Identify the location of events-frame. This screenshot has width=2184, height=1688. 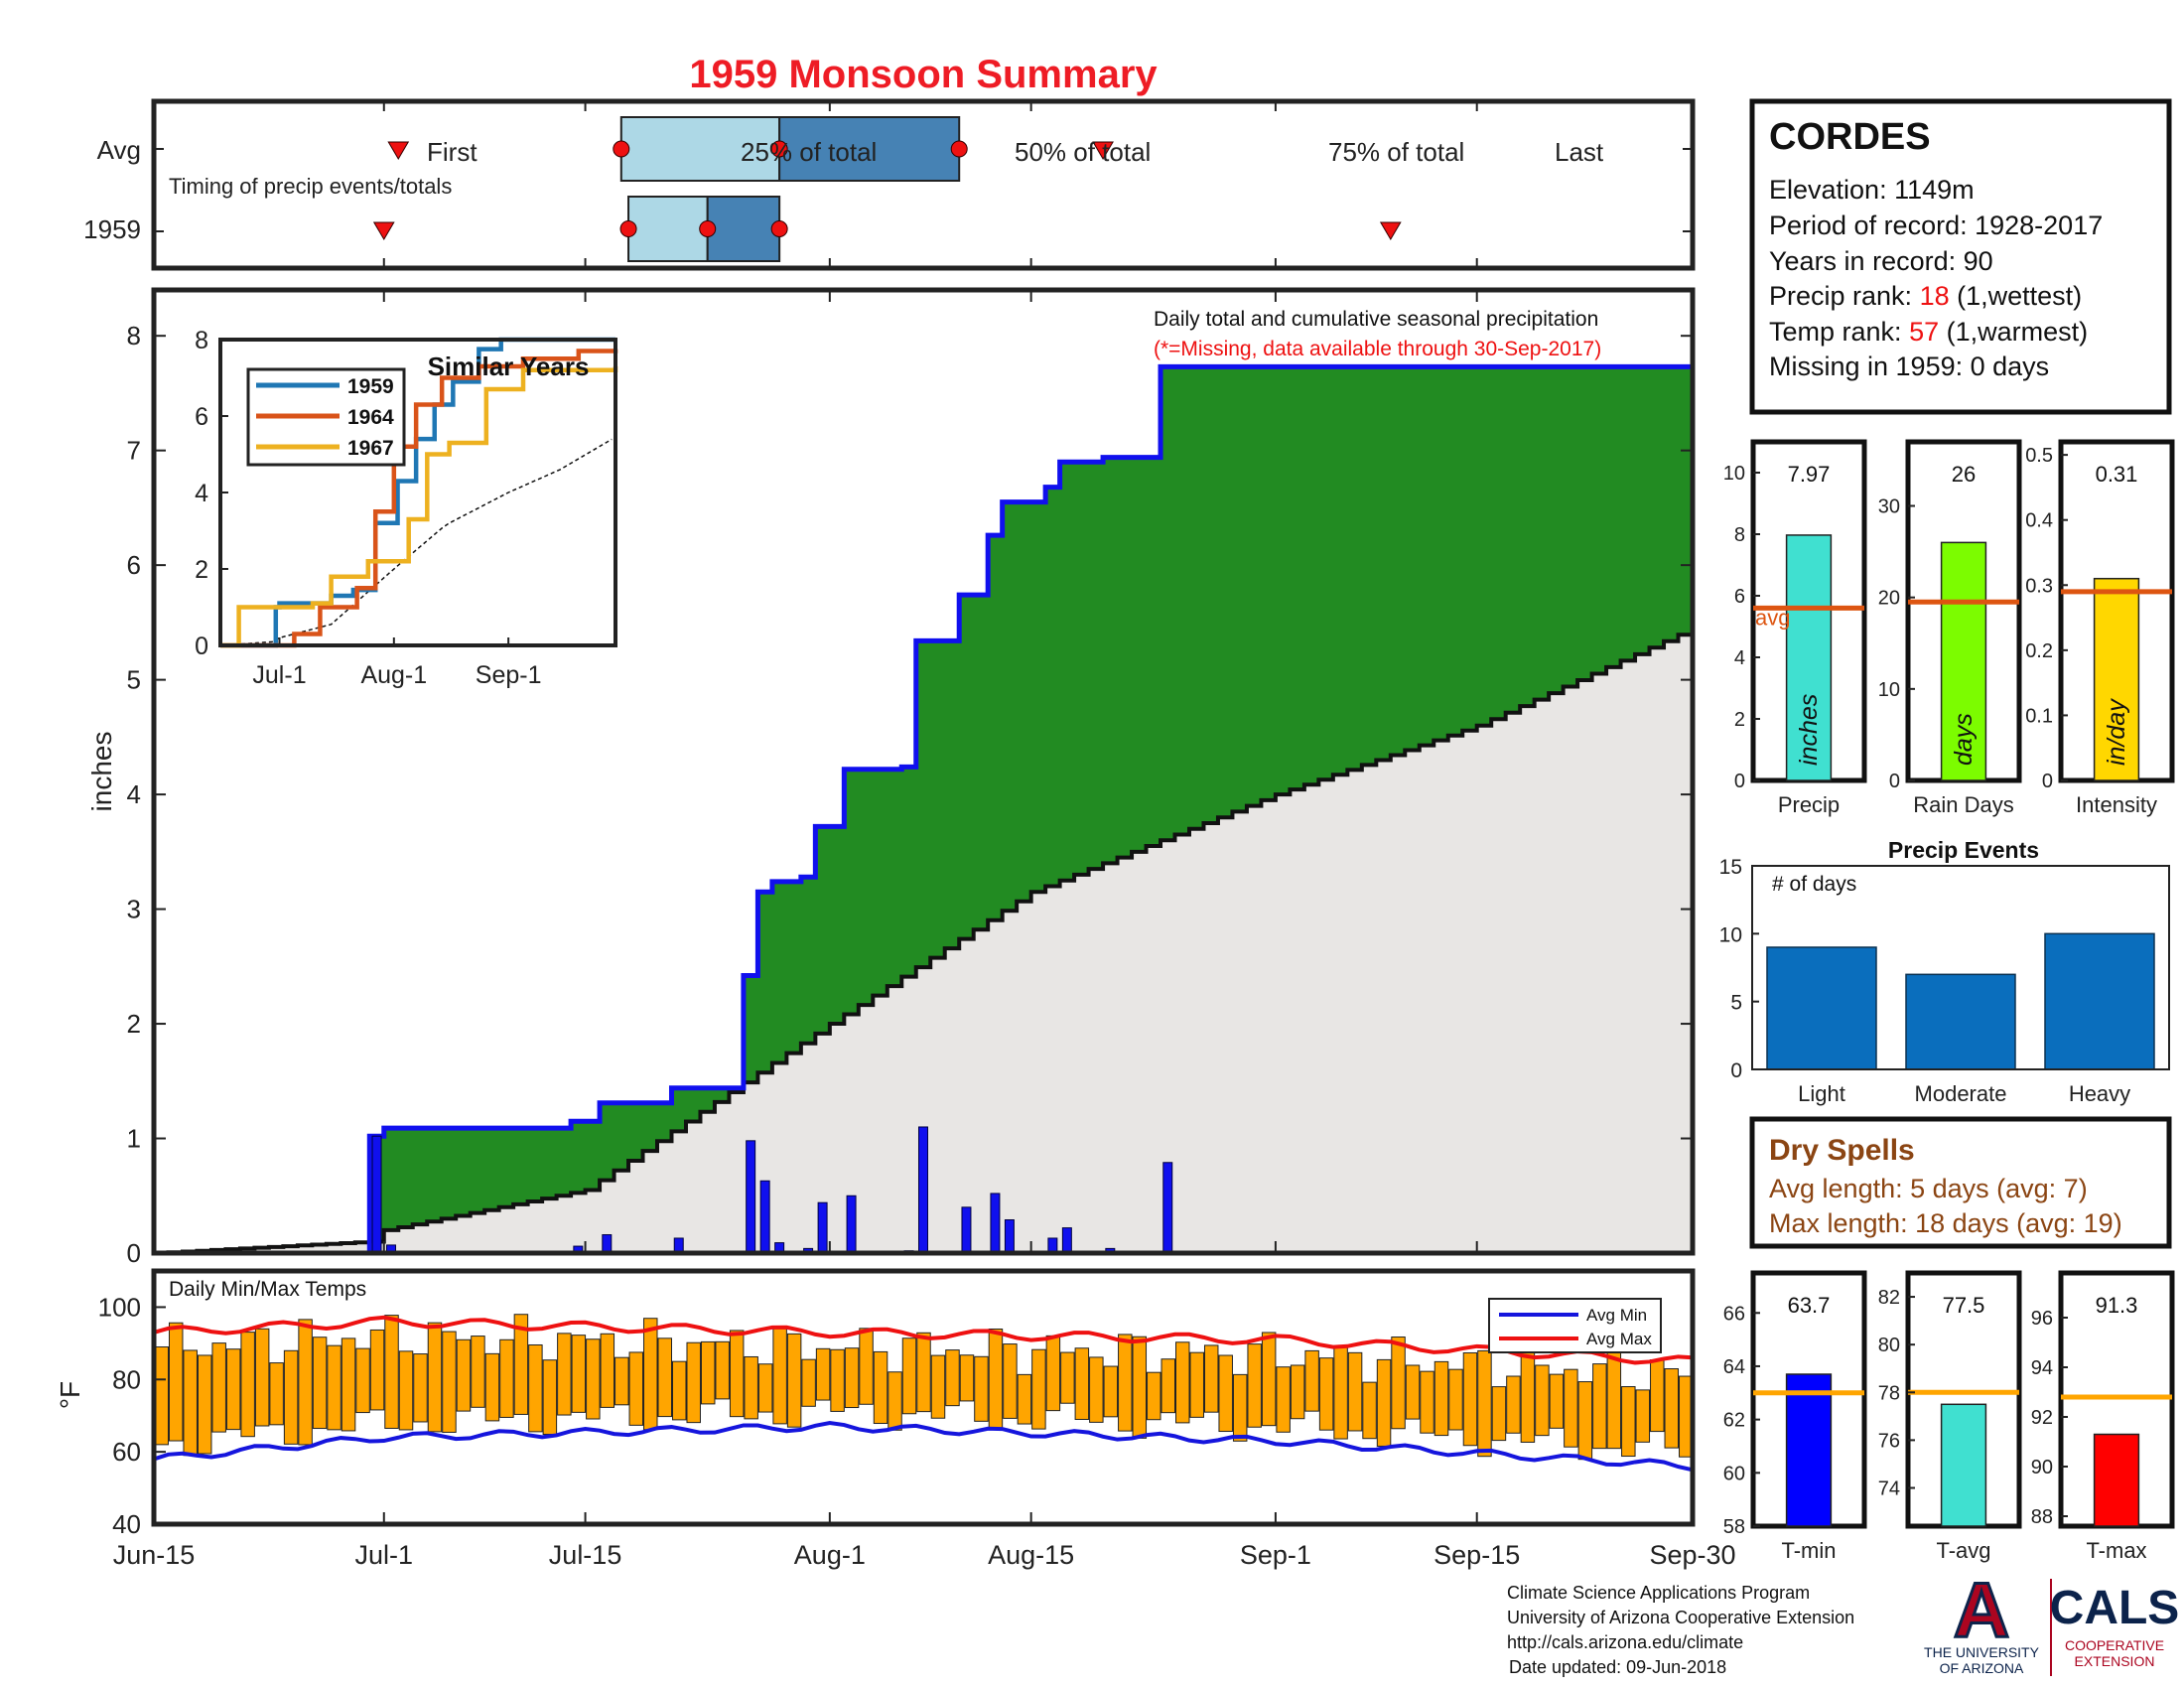
(1960, 967).